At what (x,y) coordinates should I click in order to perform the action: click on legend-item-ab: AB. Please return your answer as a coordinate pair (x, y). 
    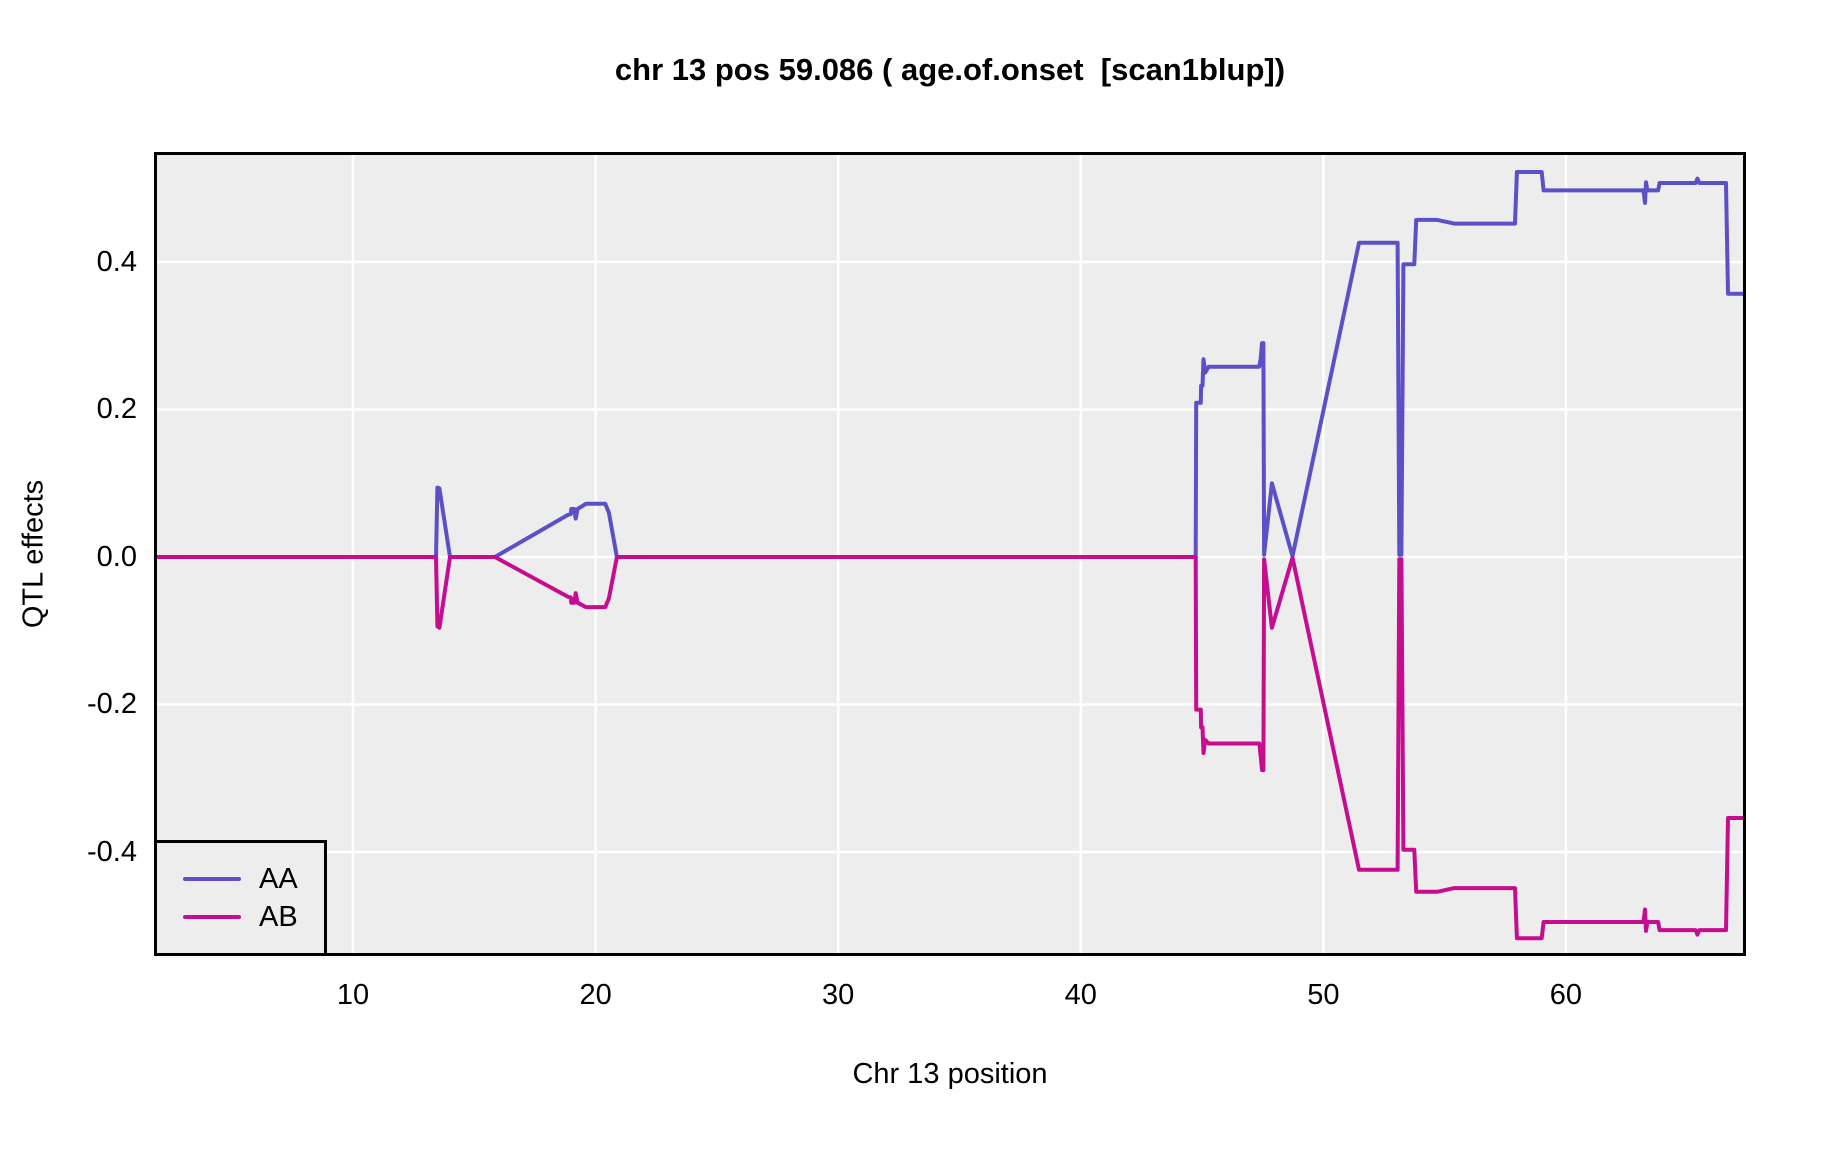
    Looking at the image, I should click on (253, 916).